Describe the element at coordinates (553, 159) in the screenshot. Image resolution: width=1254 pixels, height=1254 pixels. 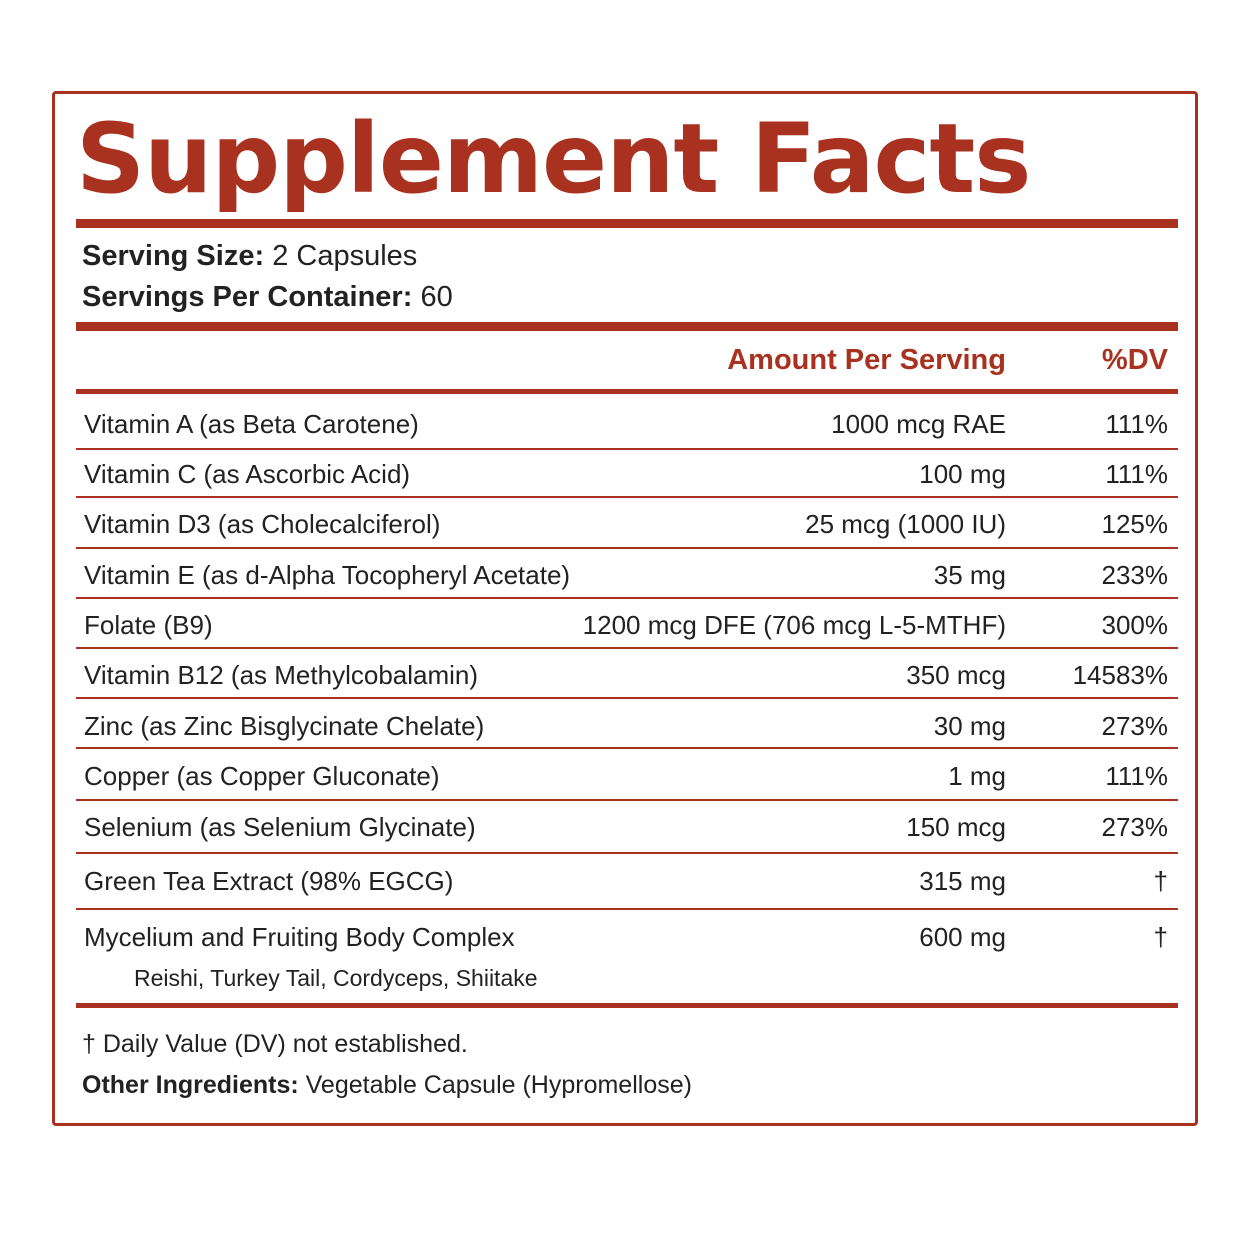
I see `label-title: Supplement Facts` at that location.